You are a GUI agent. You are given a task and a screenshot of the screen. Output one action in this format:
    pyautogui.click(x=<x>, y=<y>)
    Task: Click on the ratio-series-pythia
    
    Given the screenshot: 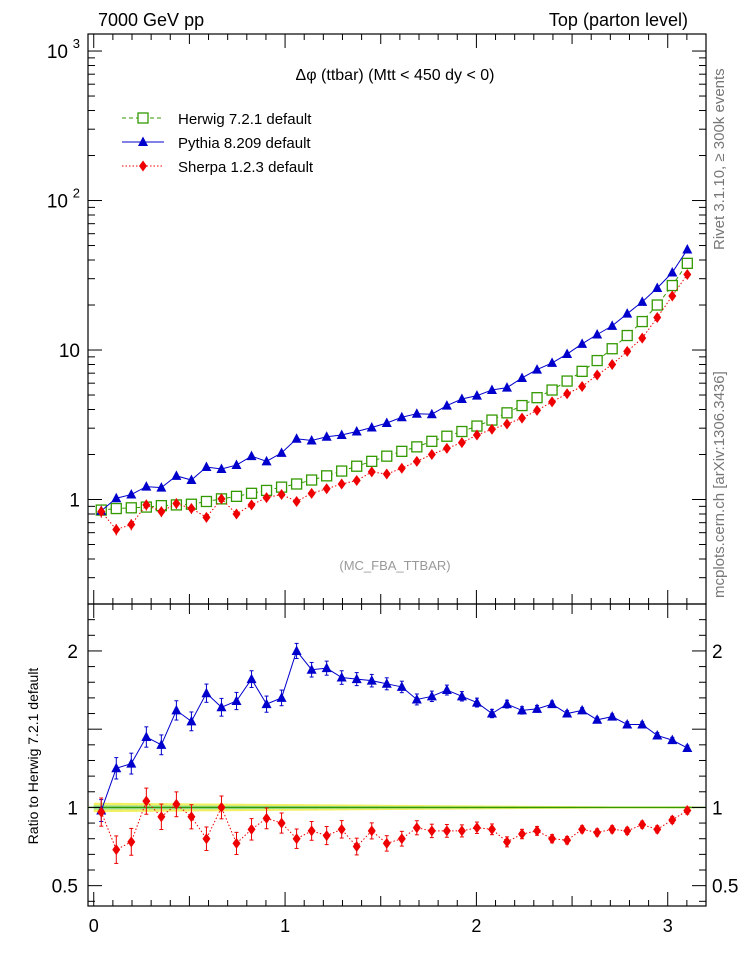 What is the action you would take?
    pyautogui.click(x=394, y=732)
    